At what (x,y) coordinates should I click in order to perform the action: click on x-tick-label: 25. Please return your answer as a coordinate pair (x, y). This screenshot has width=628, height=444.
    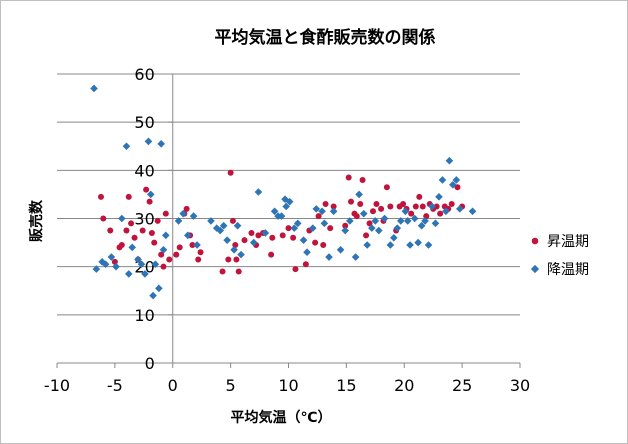
    Looking at the image, I should click on (462, 385).